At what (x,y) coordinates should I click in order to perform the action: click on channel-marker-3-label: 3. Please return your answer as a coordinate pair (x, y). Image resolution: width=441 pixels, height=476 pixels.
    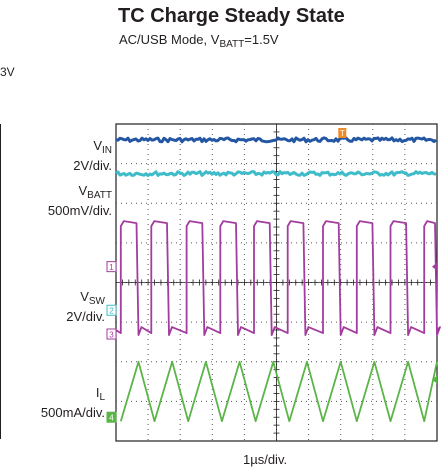
    Looking at the image, I should click on (111, 335).